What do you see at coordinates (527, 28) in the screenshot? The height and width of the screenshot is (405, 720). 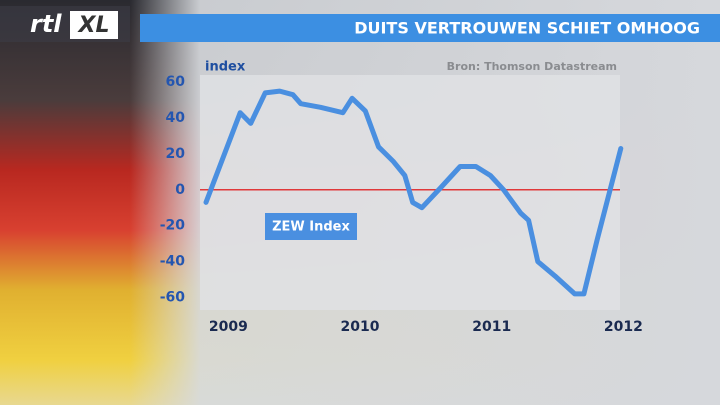 I see `chart-title: DUITS VERTROUWEN SCHIET OMHOOG` at bounding box center [527, 28].